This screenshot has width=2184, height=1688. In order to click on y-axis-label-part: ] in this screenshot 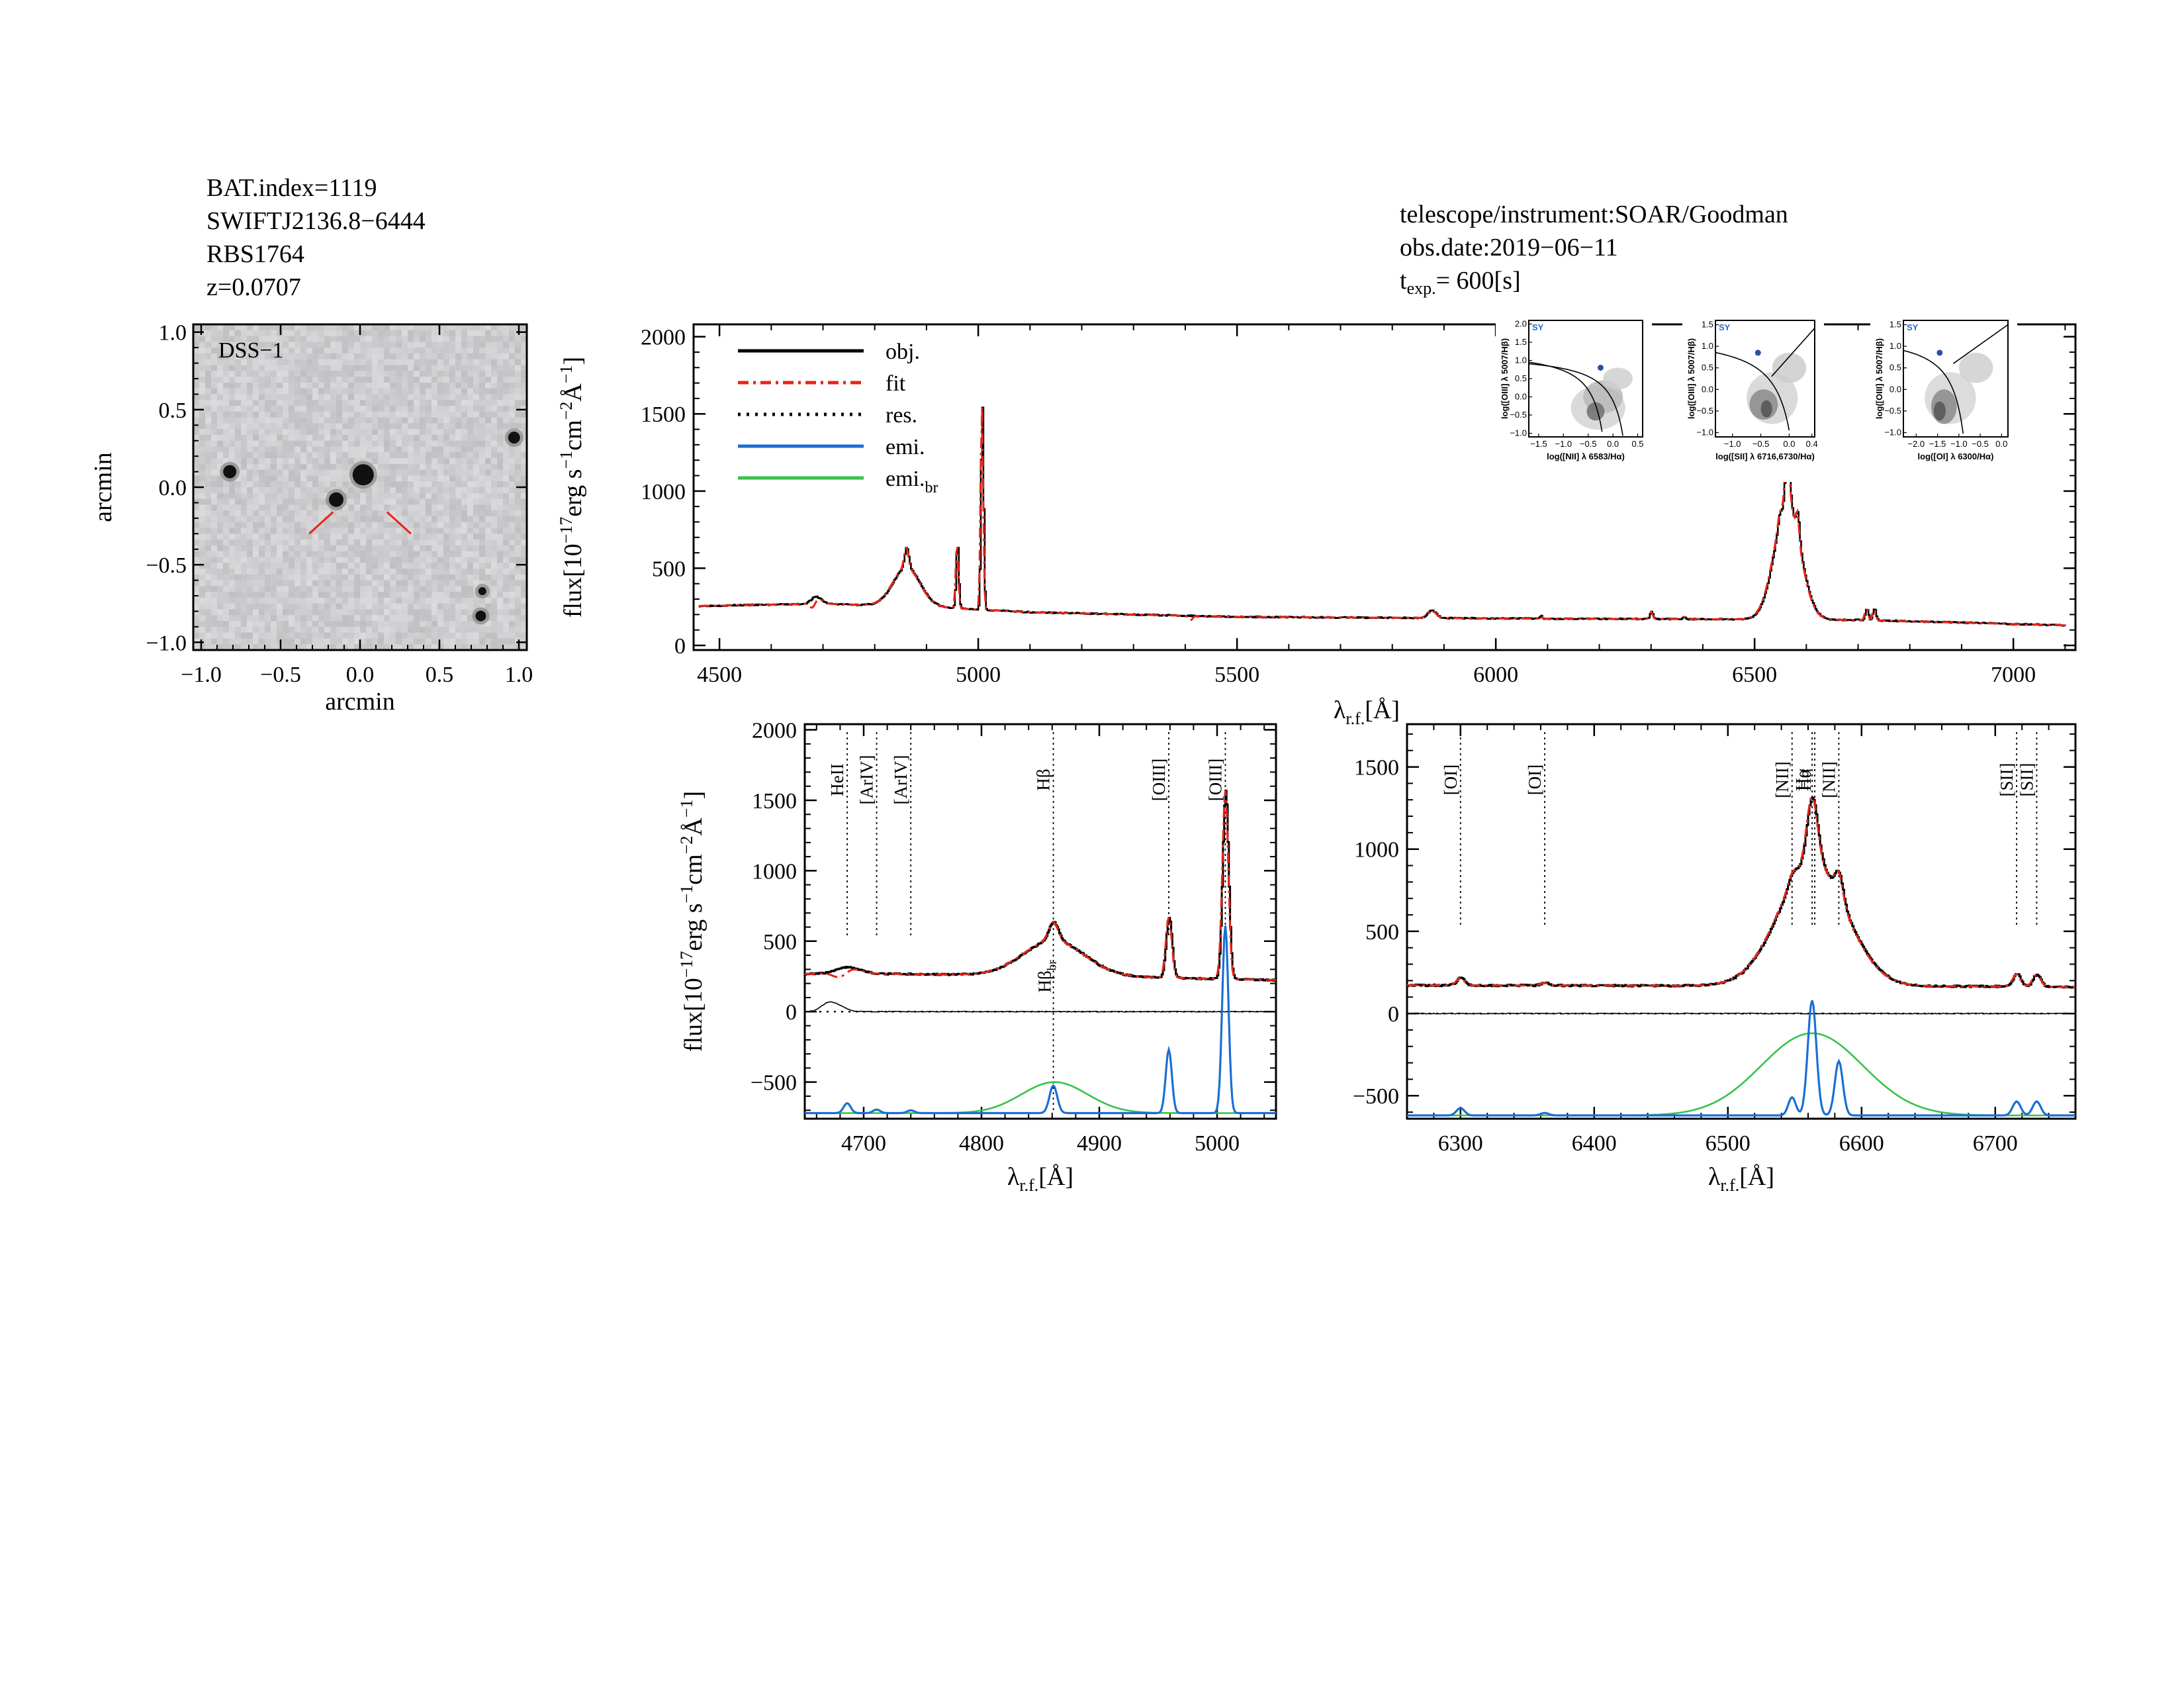, I will do `click(573, 361)`.